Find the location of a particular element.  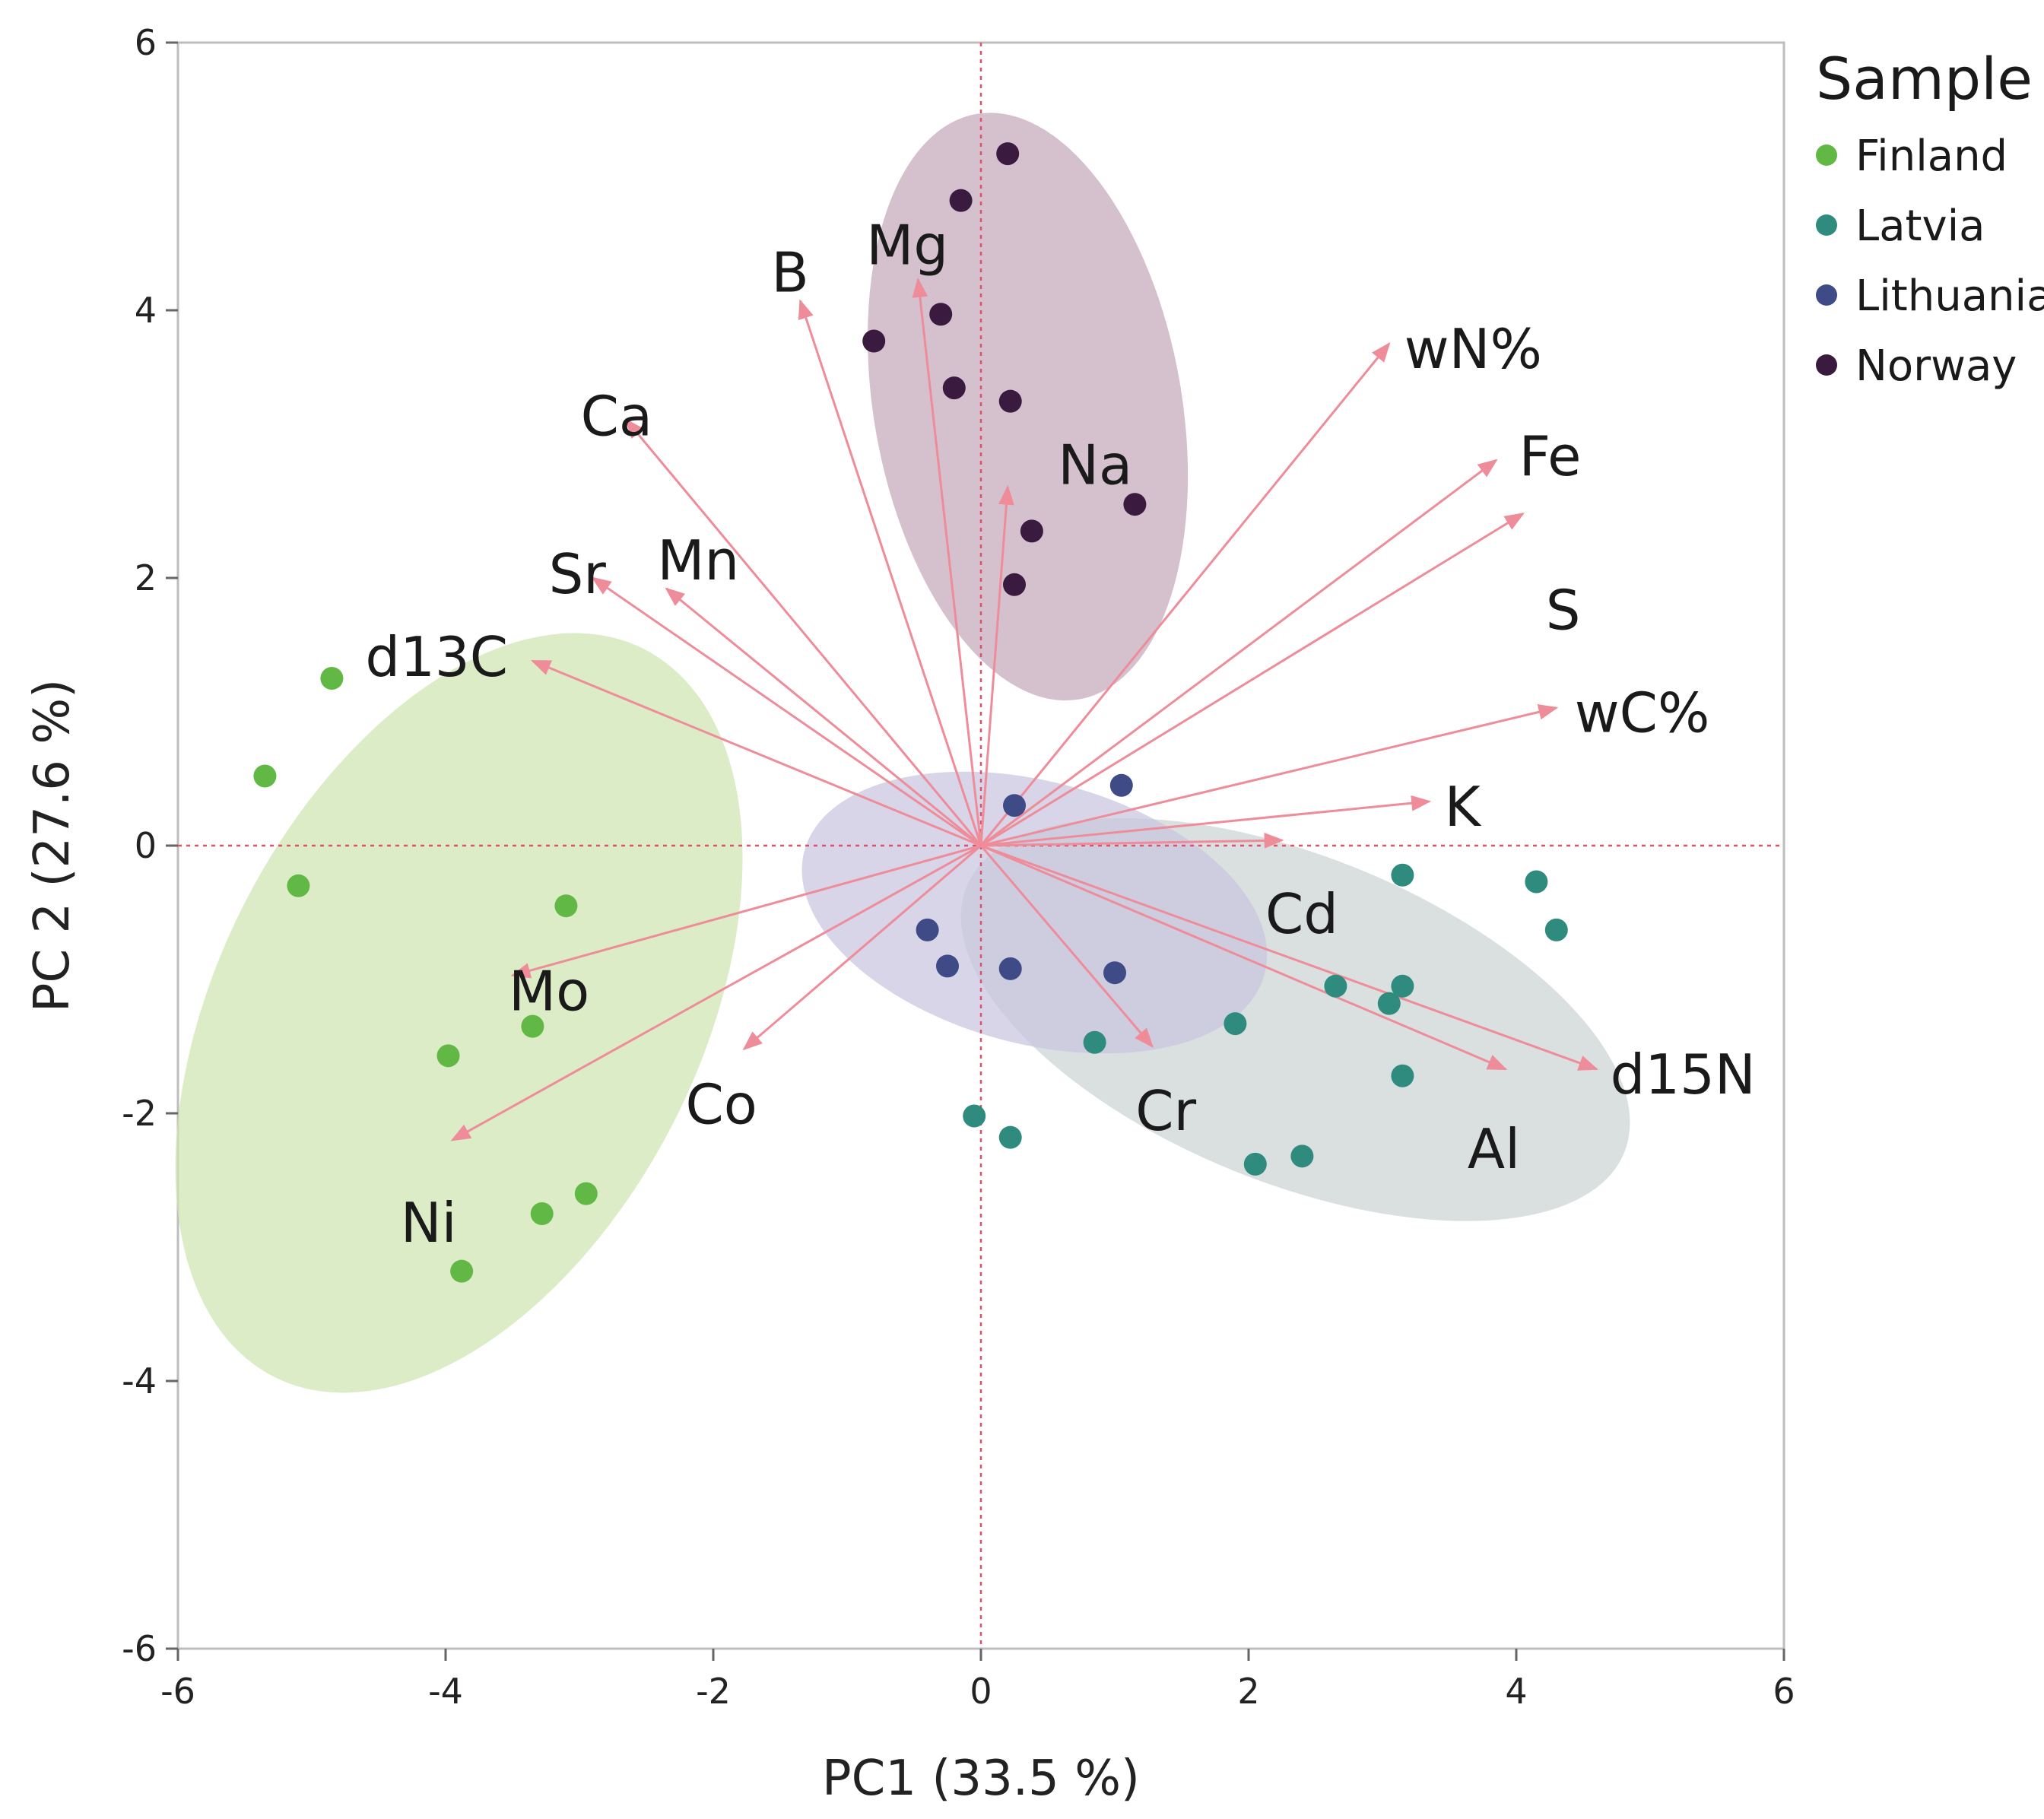

legend: Sample Finland Latvia Lithuania Norway is located at coordinates (1930, 218).